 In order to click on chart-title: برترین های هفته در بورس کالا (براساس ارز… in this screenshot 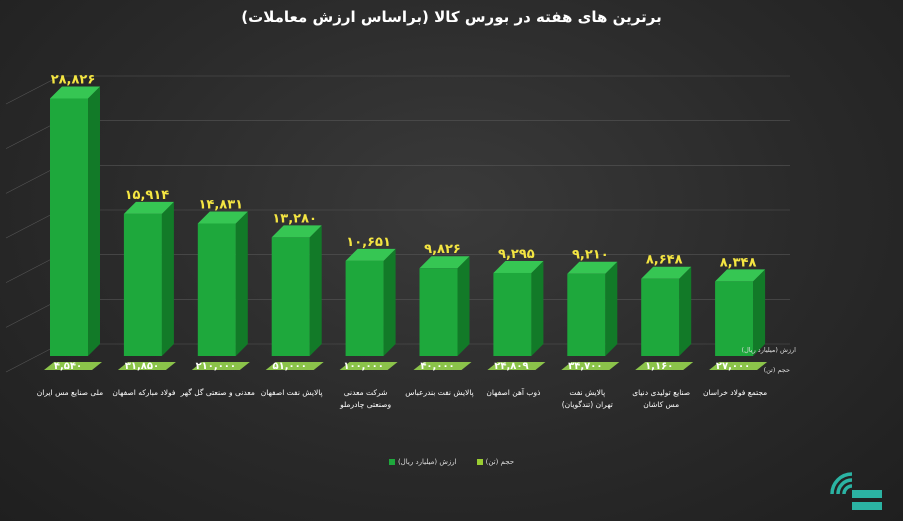, I will do `click(451, 17)`.